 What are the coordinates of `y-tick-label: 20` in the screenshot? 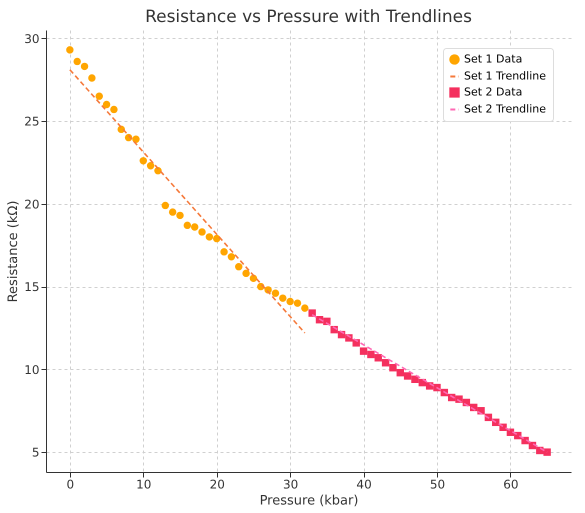 It's located at (32, 204).